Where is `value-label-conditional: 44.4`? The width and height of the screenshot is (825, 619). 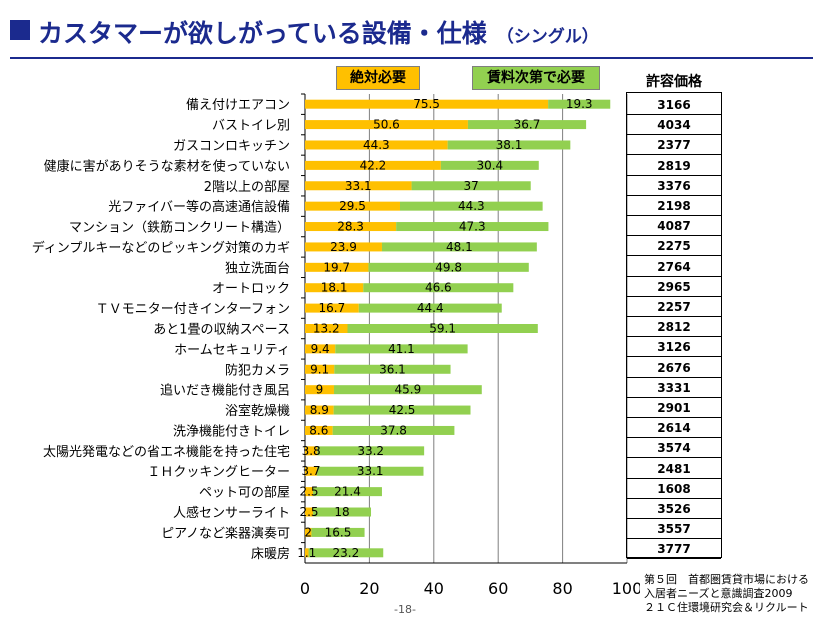
value-label-conditional: 44.4 is located at coordinates (430, 308).